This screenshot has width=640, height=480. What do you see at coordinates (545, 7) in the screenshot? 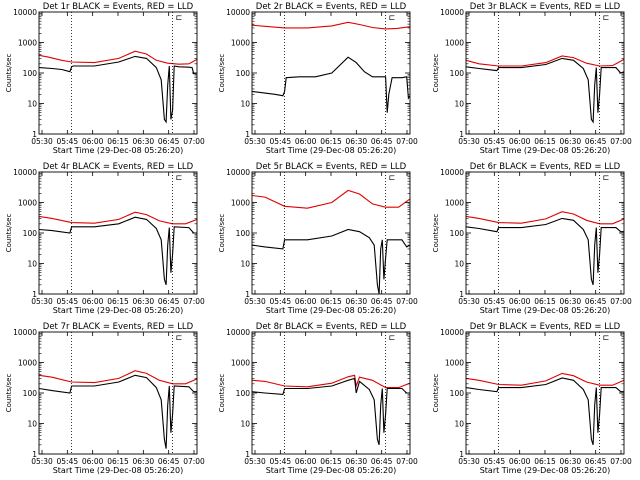
I see `panel-title: Det 3r BLACK = Events, RED = LLD` at bounding box center [545, 7].